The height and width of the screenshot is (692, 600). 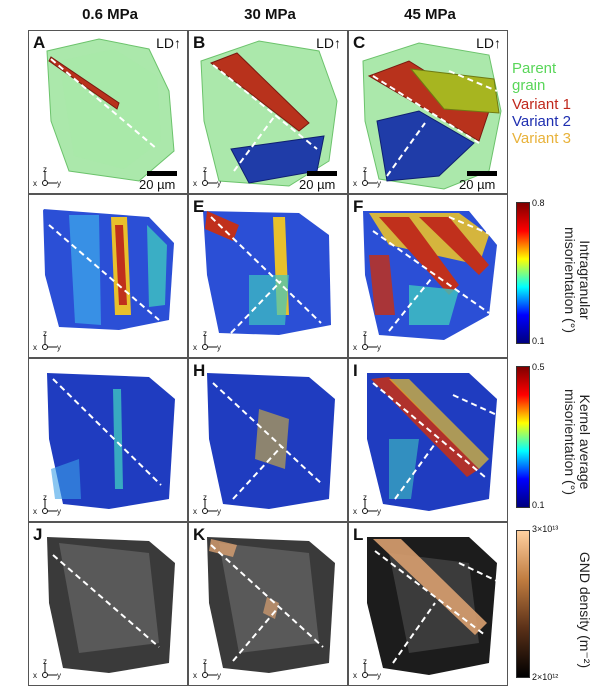 I want to click on grain-render-c, so click(x=432, y=116).